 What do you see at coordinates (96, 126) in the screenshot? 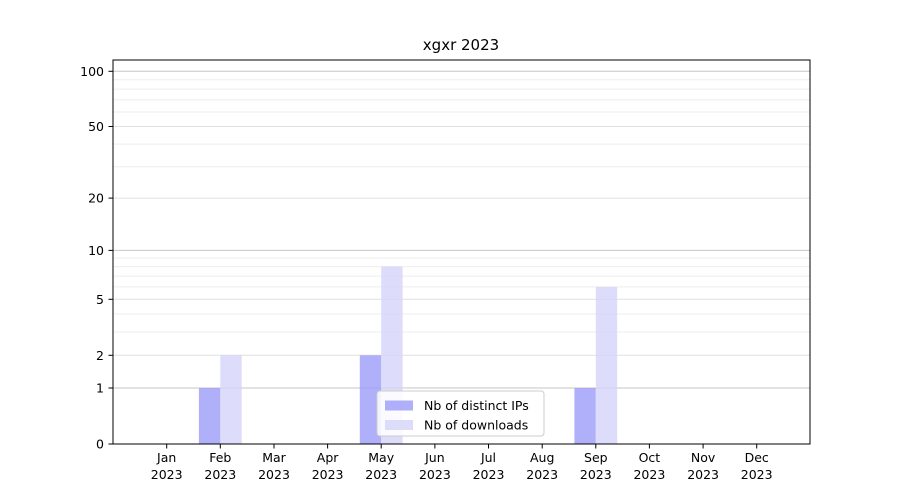
I see `y-tick-label-50: 50` at bounding box center [96, 126].